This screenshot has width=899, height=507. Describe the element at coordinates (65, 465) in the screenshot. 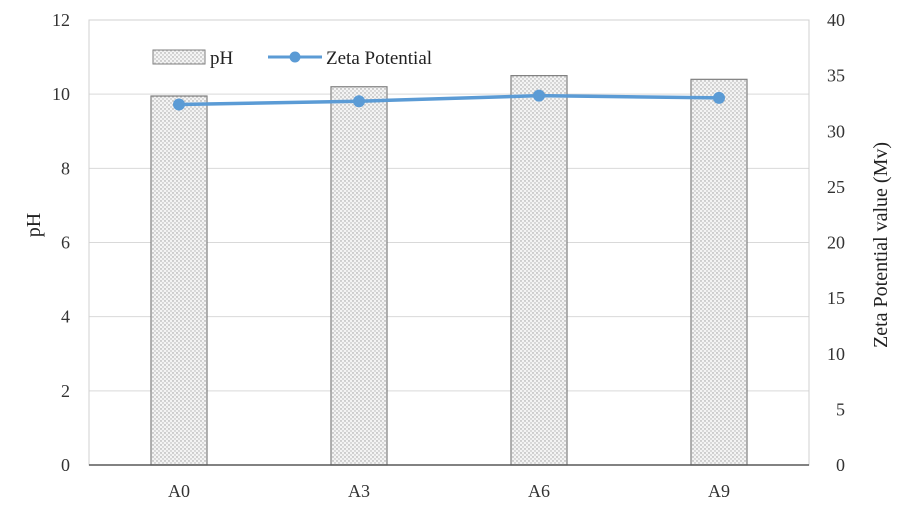

I see `y-tick-label: 0` at that location.